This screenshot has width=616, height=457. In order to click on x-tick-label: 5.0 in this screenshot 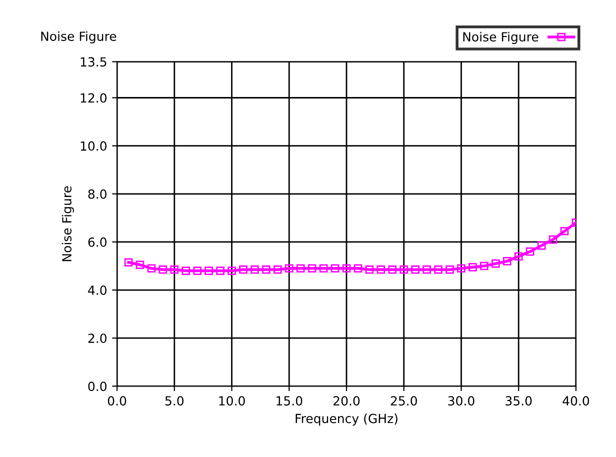, I will do `click(174, 401)`.